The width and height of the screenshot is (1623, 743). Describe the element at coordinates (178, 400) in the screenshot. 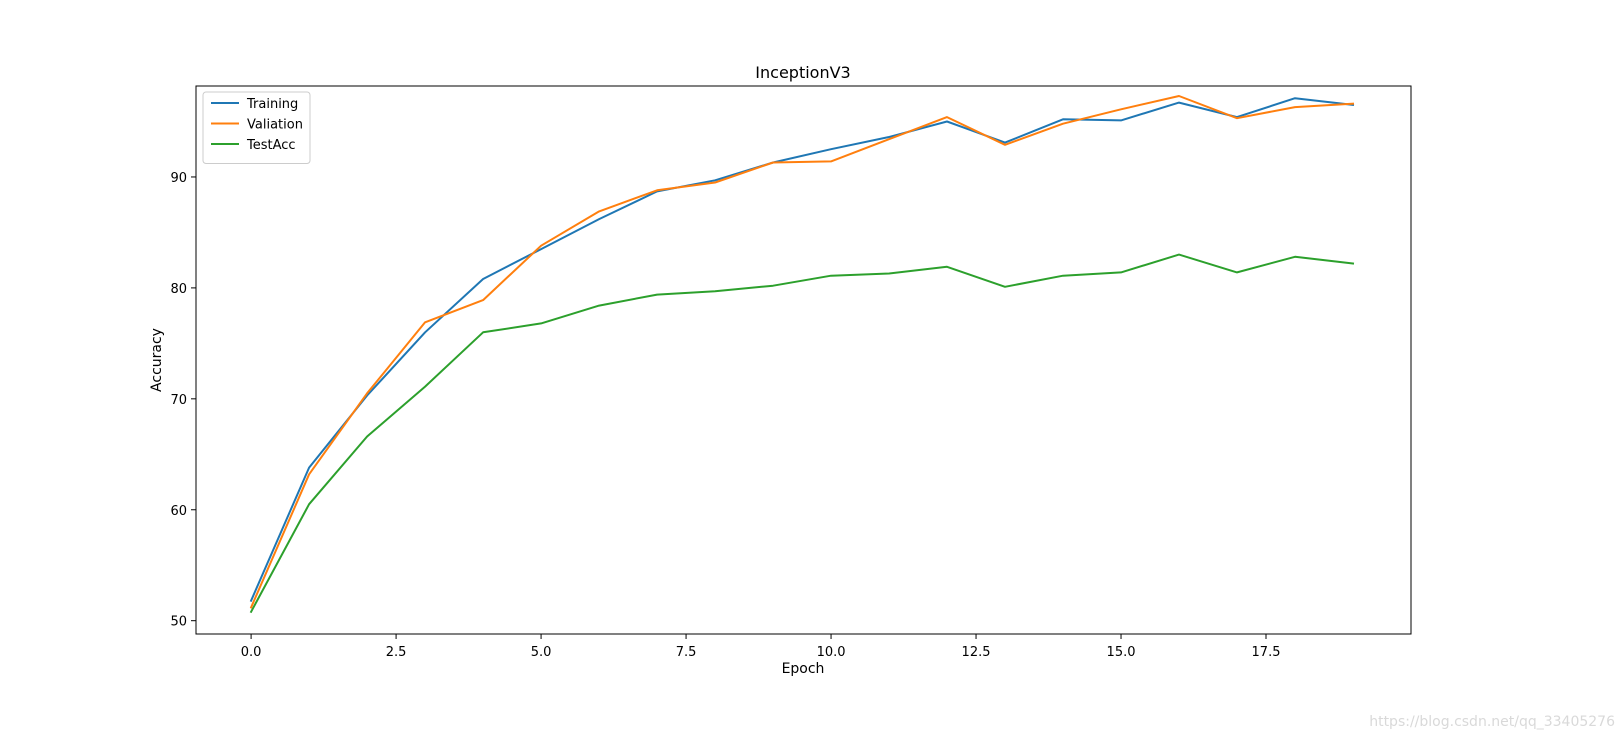

I see `y-tick-label: 70` at that location.